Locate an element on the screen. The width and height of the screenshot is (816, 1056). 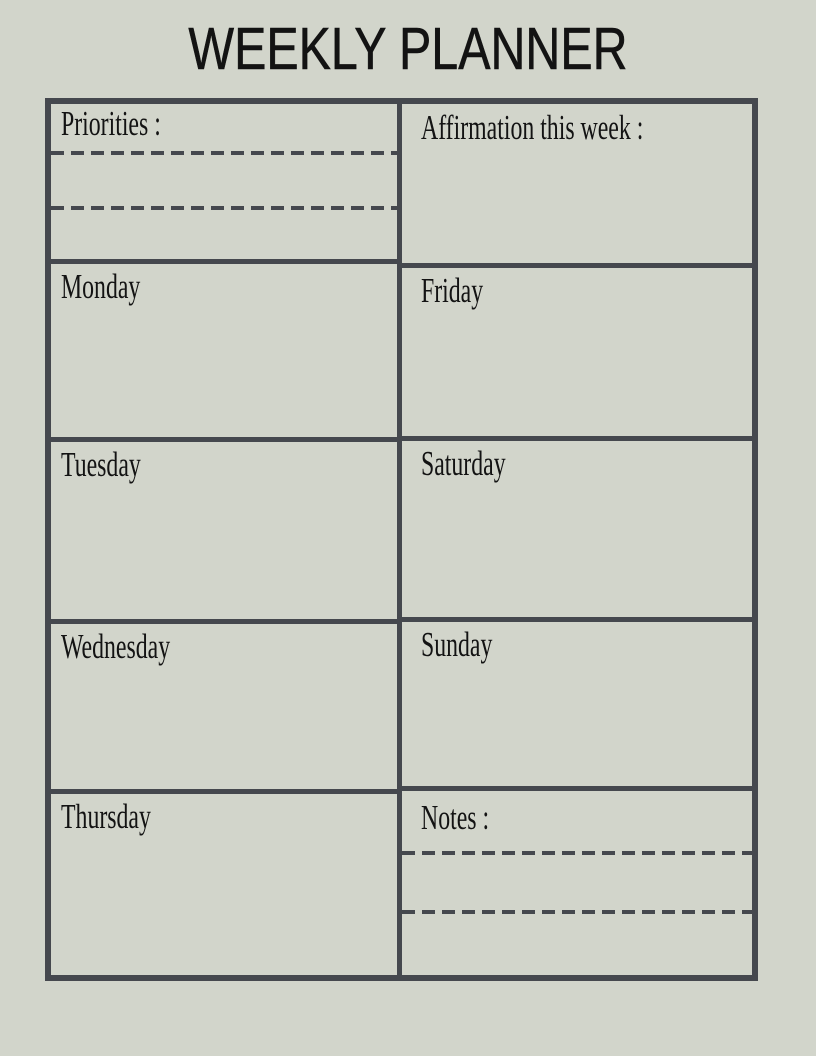
monday-cell: Monday is located at coordinates (224, 353).